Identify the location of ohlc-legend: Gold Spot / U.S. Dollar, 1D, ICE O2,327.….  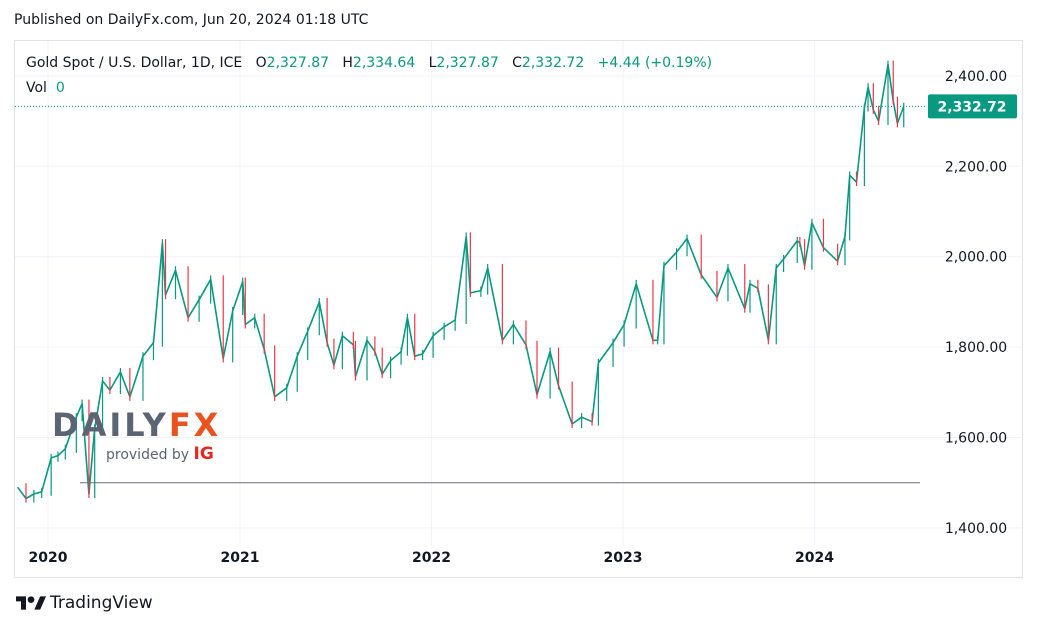
(369, 63).